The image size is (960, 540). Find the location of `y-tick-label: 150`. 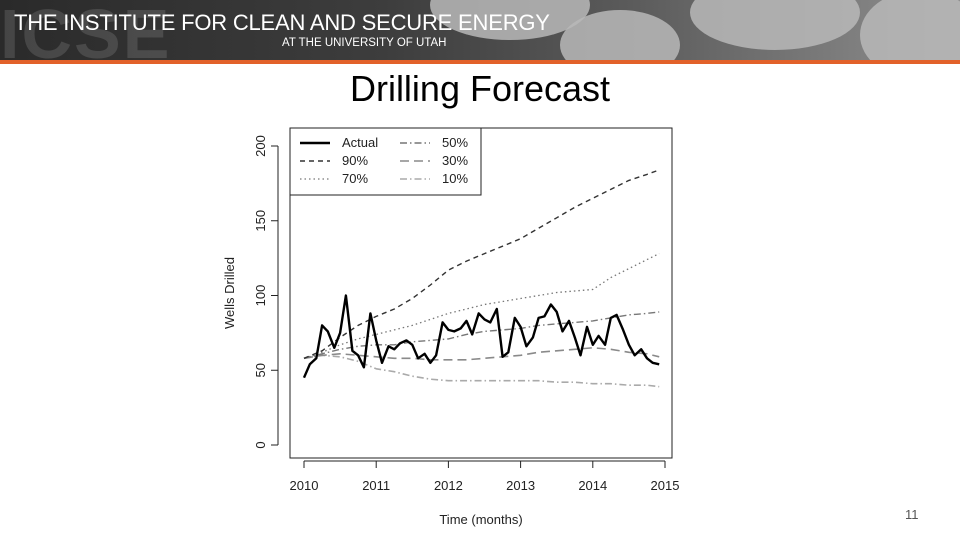

y-tick-label: 150 is located at coordinates (260, 221).